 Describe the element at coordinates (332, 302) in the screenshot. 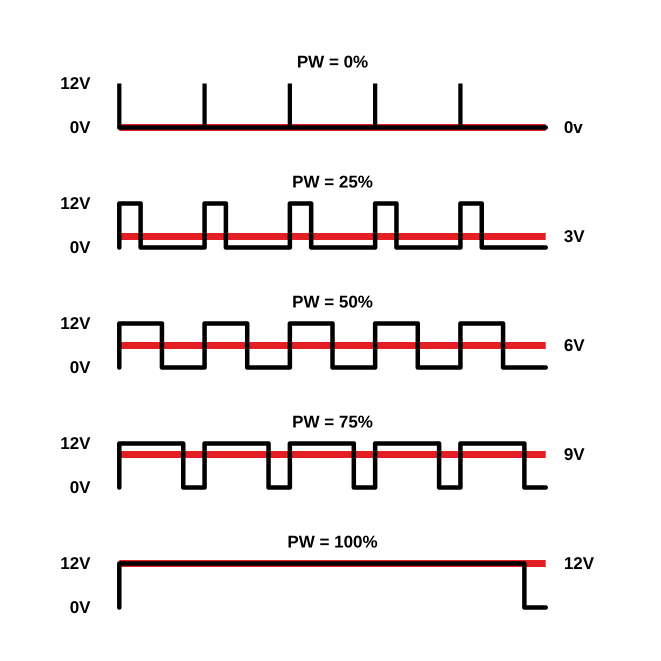

I see `chart-title: PW = 50%` at that location.